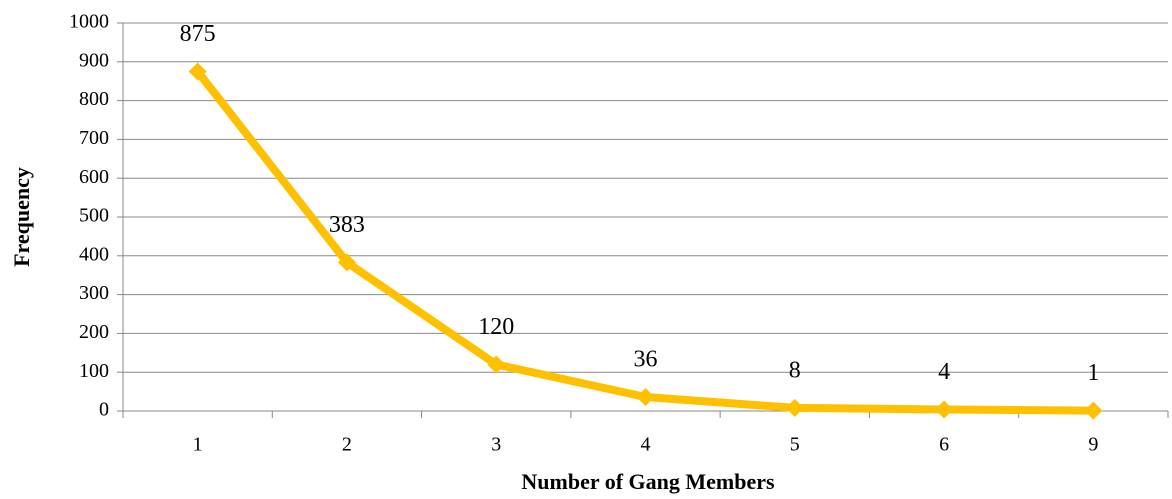 This screenshot has width=1172, height=499. What do you see at coordinates (646, 445) in the screenshot?
I see `x-tick-label: 4` at bounding box center [646, 445].